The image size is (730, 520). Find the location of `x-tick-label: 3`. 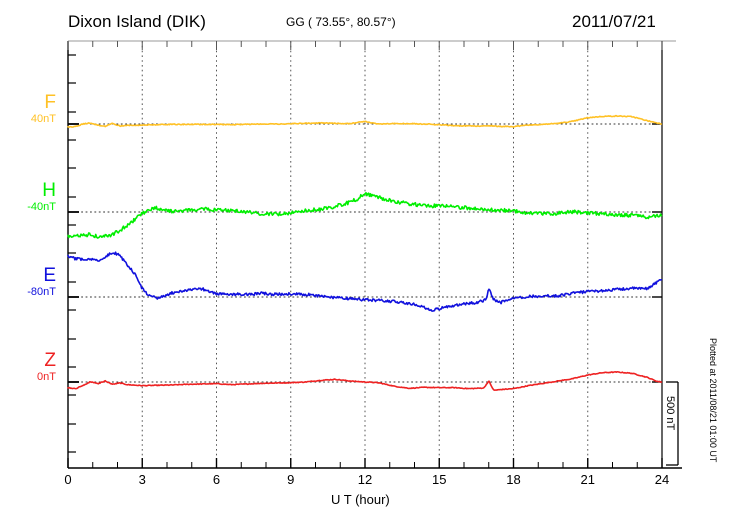

x-tick-label: 3 is located at coordinates (142, 479).